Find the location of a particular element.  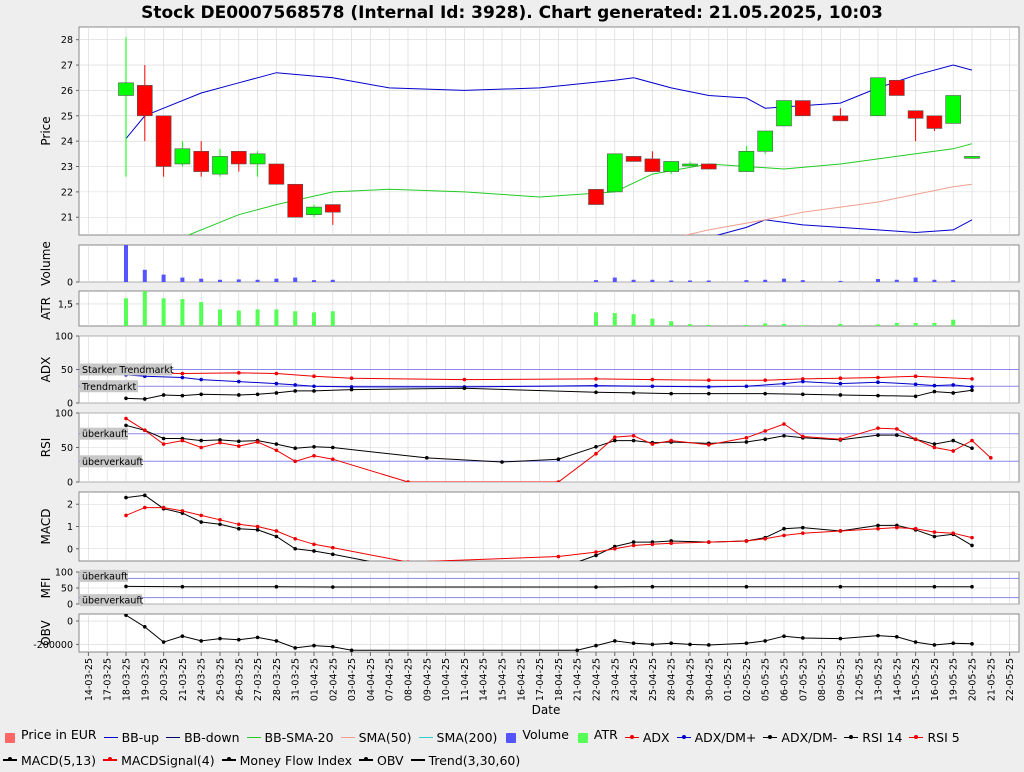

legend-label: BB-down is located at coordinates (212, 737).